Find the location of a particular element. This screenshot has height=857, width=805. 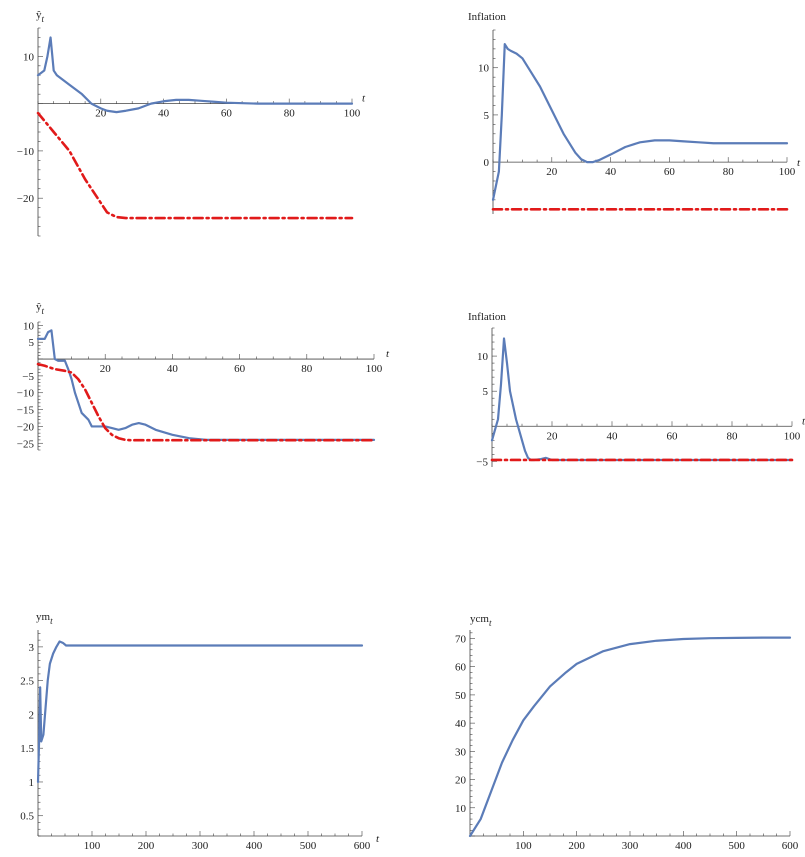

y-tick-label: 2.5 is located at coordinates (27, 682).